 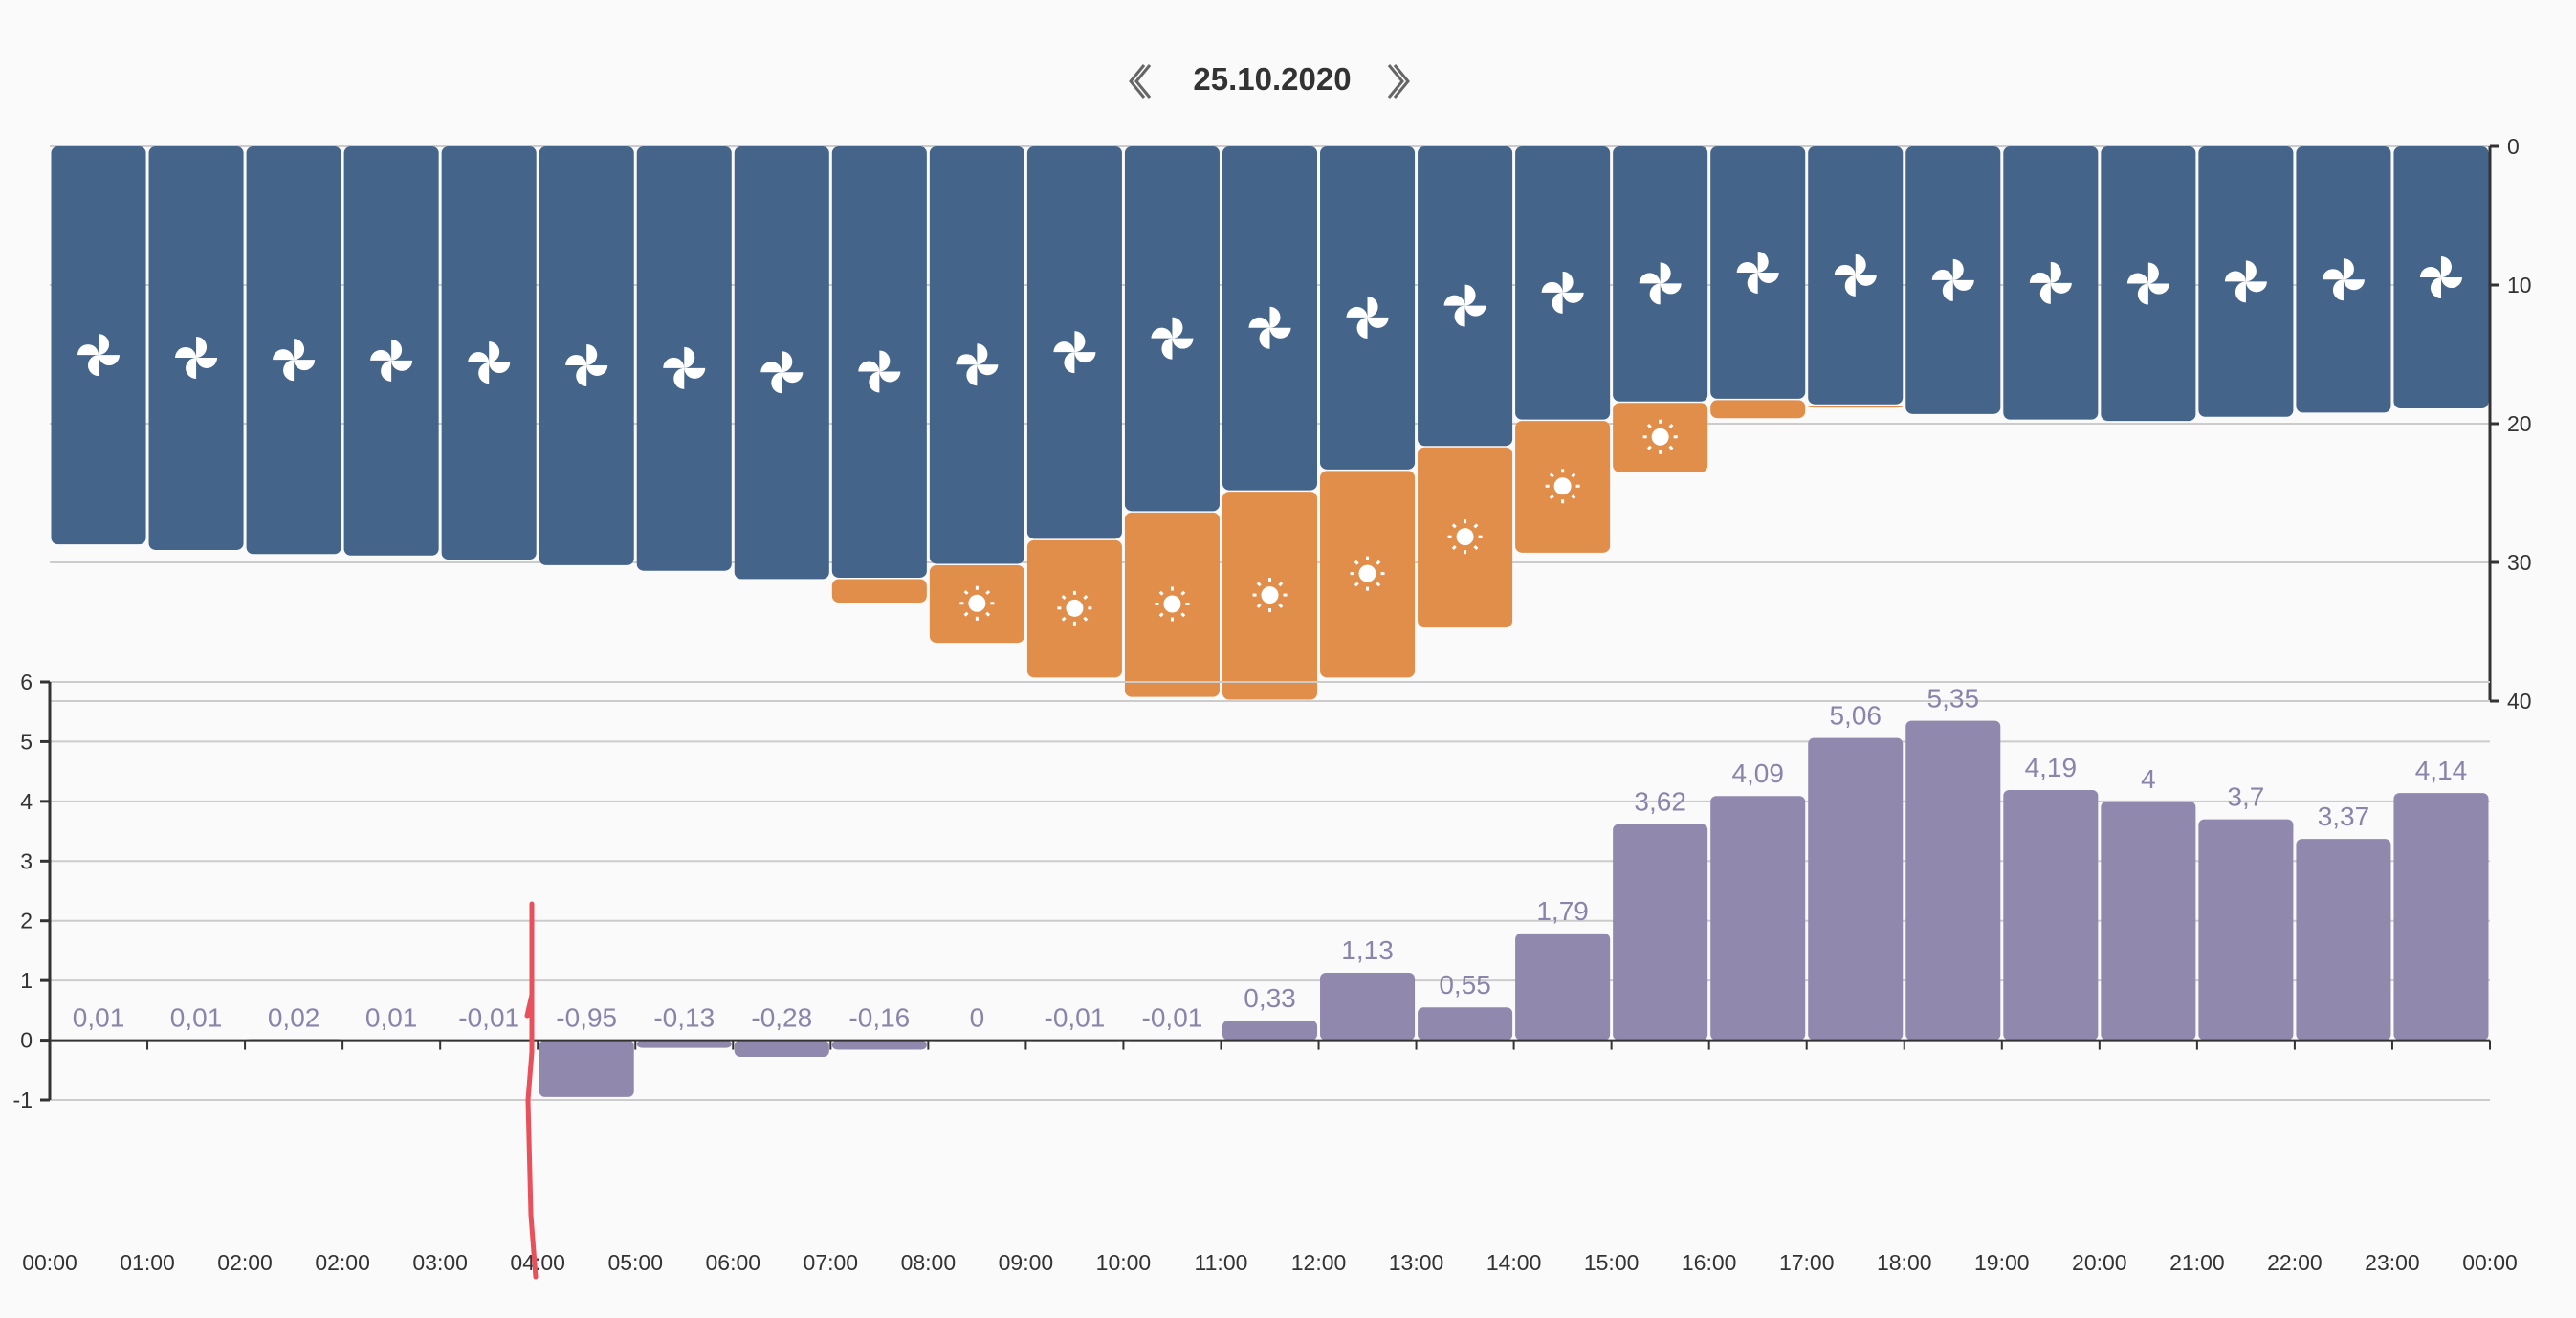 I want to click on bottom-y-tick-label: -1, so click(x=23, y=1099).